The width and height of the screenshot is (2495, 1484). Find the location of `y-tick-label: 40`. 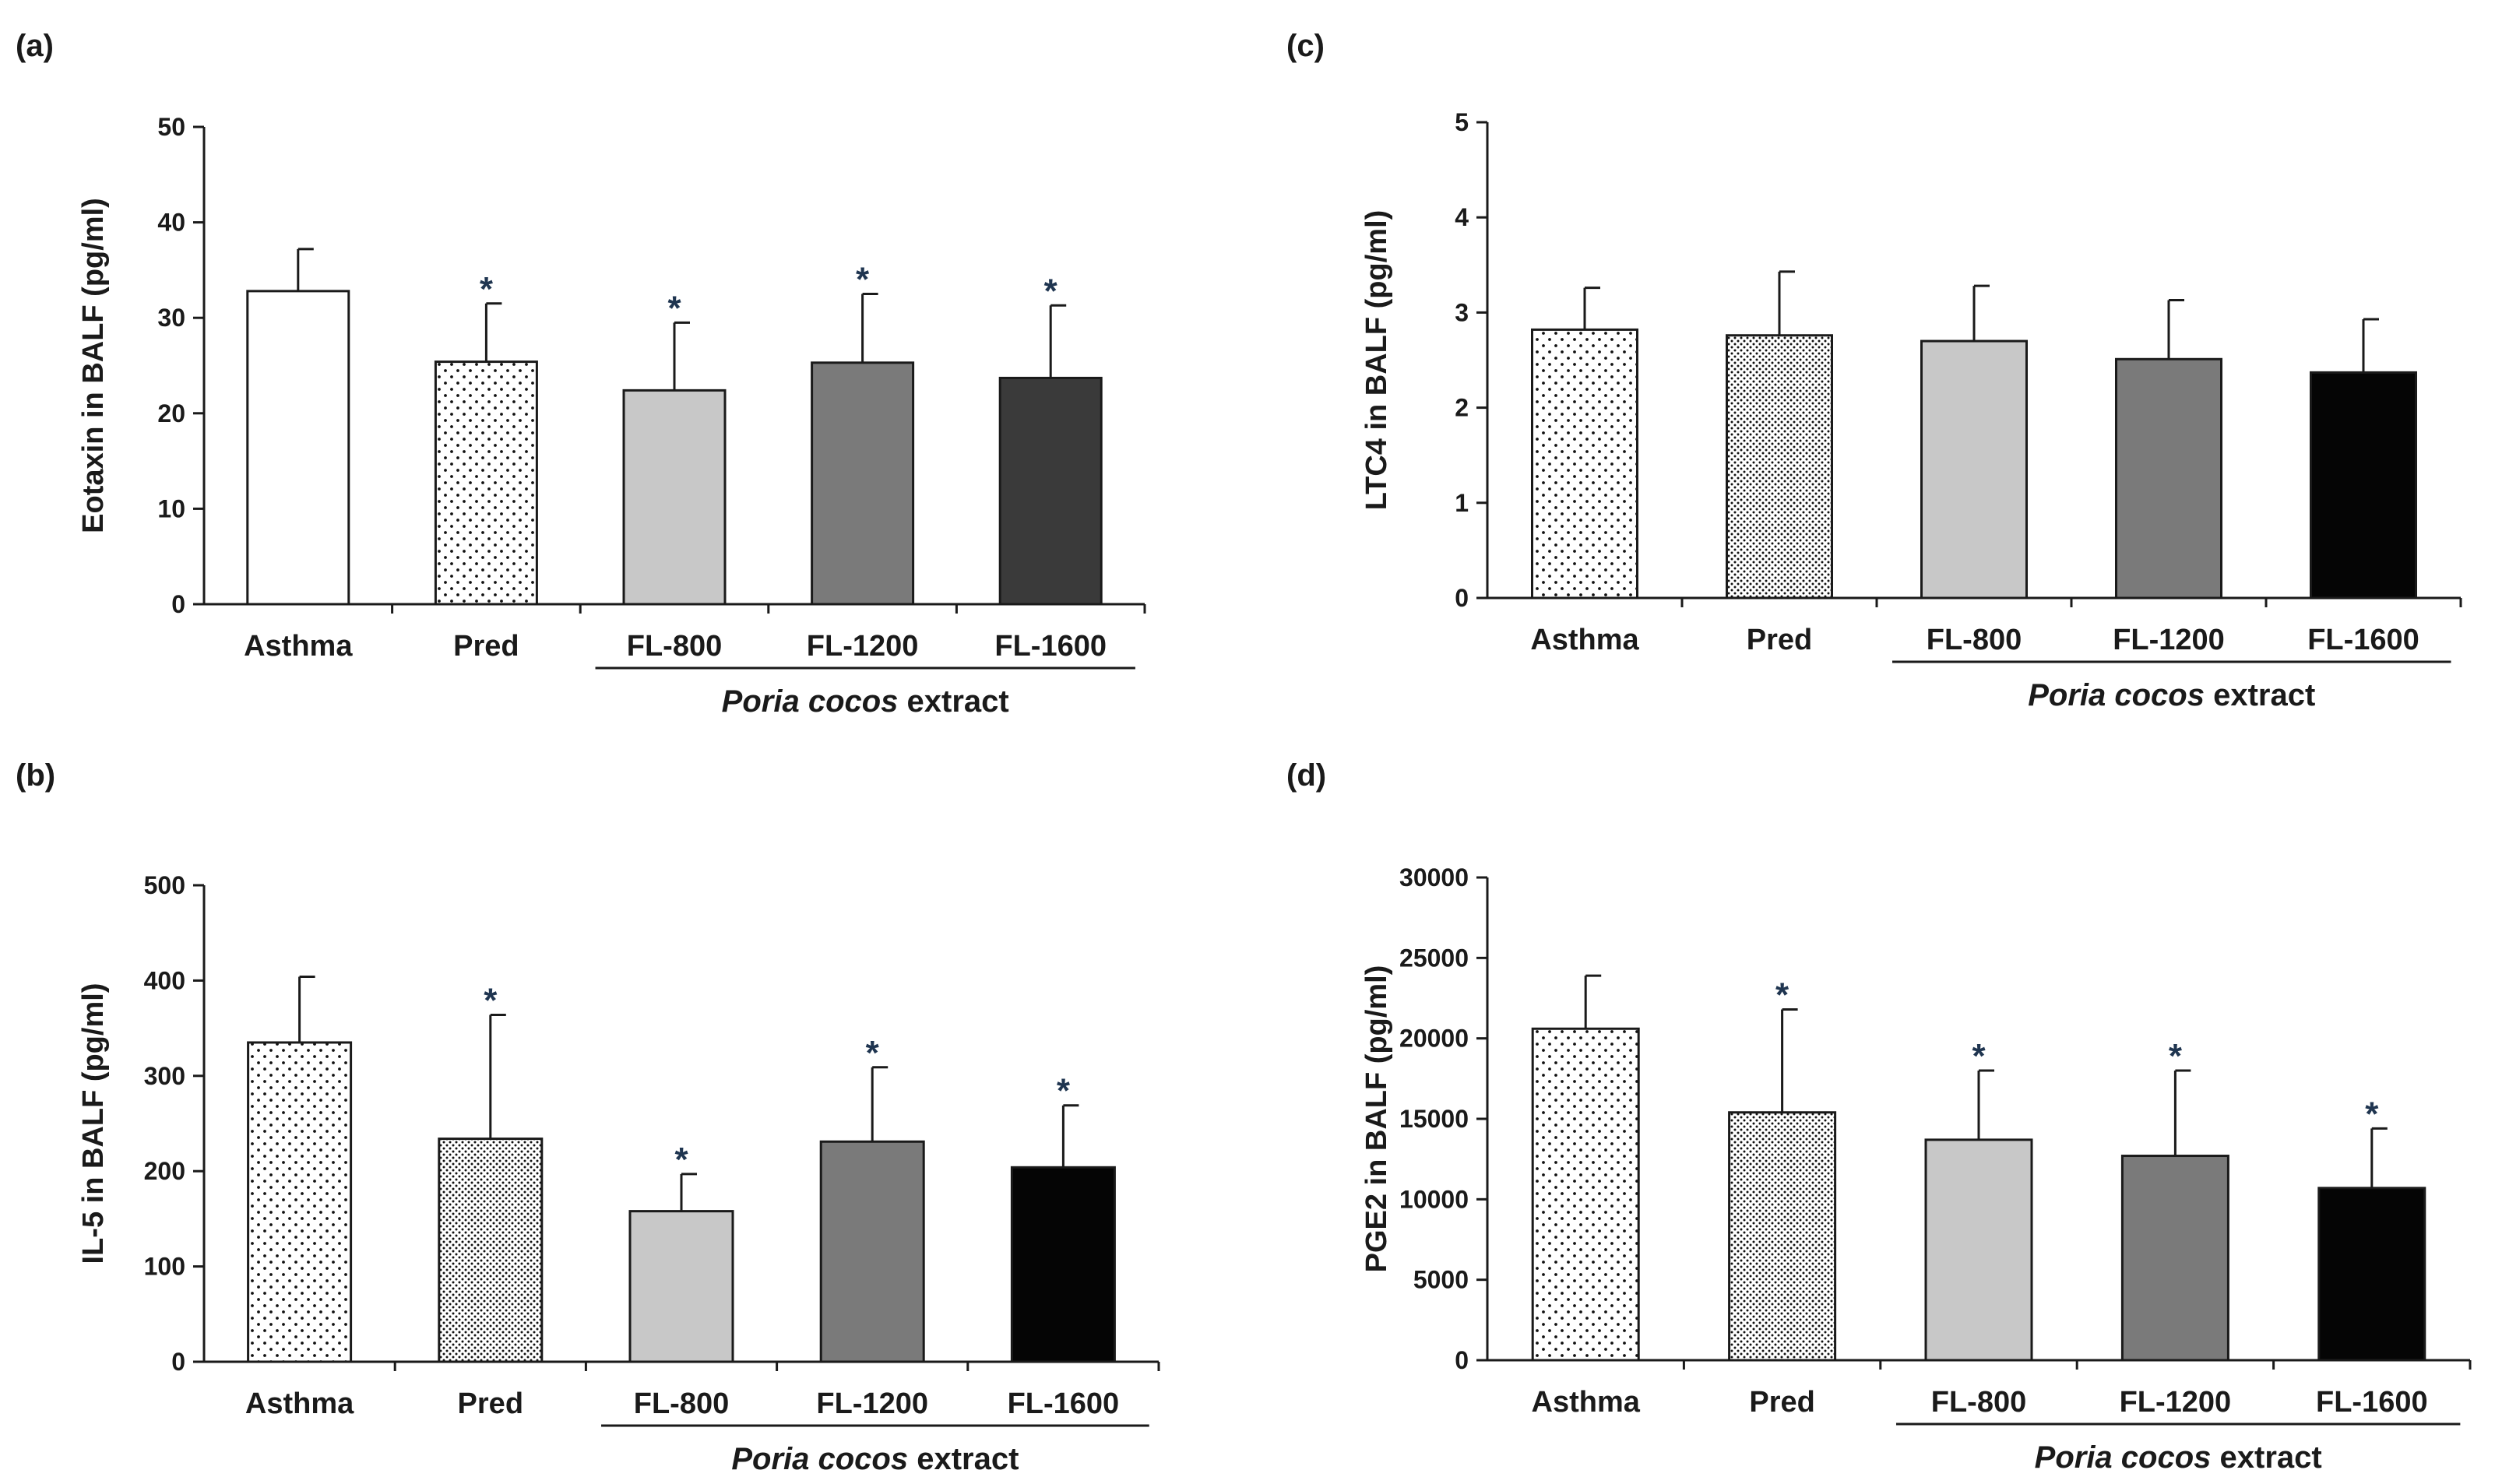

y-tick-label: 40 is located at coordinates (171, 223).